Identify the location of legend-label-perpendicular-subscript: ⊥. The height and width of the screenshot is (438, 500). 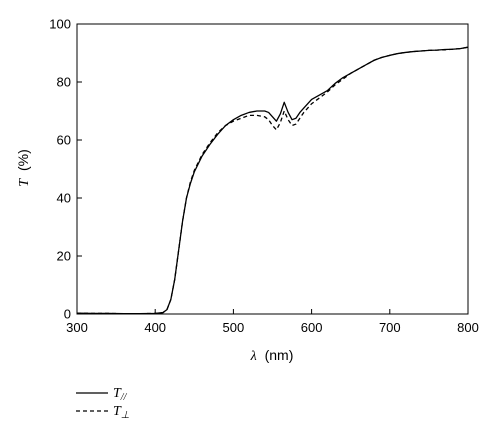
(125, 415).